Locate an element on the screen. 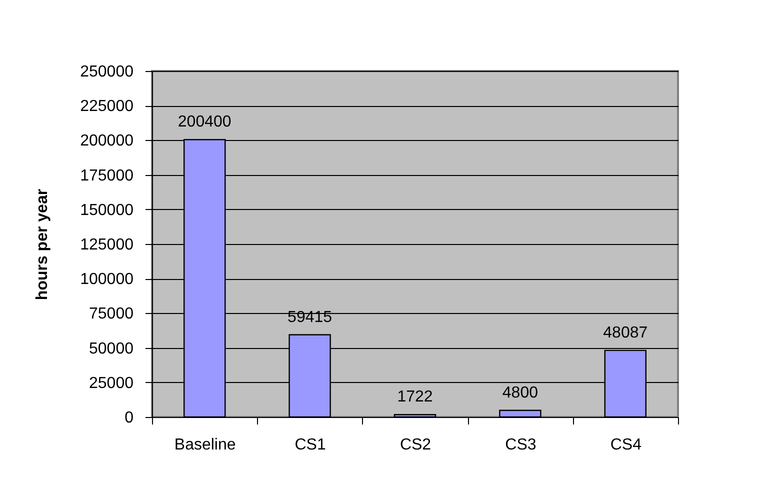 The width and height of the screenshot is (770, 478). x-tick-label: CS4 is located at coordinates (626, 445).